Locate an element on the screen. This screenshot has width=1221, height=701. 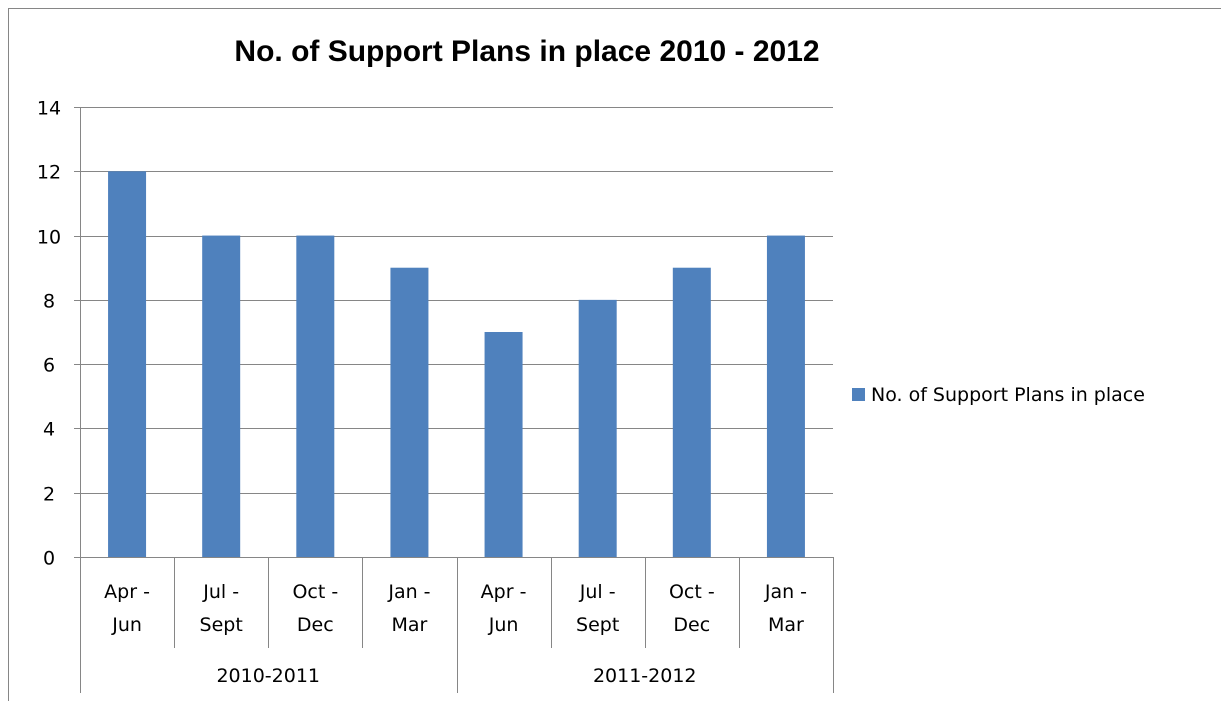
x-group-label: 2010-2011 is located at coordinates (268, 676).